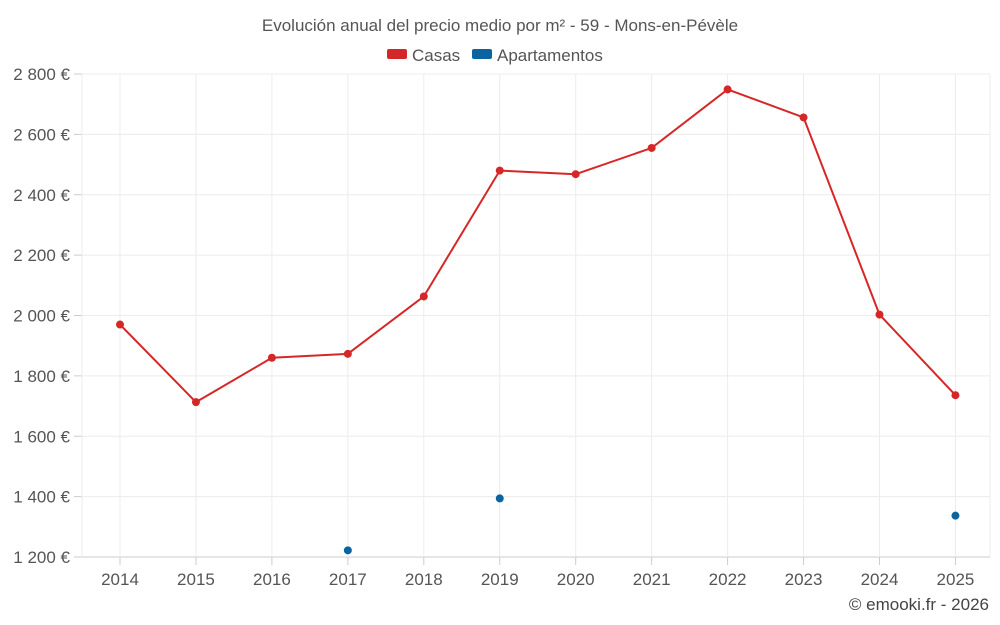  Describe the element at coordinates (576, 579) in the screenshot. I see `x-tick-label: 2020` at that location.